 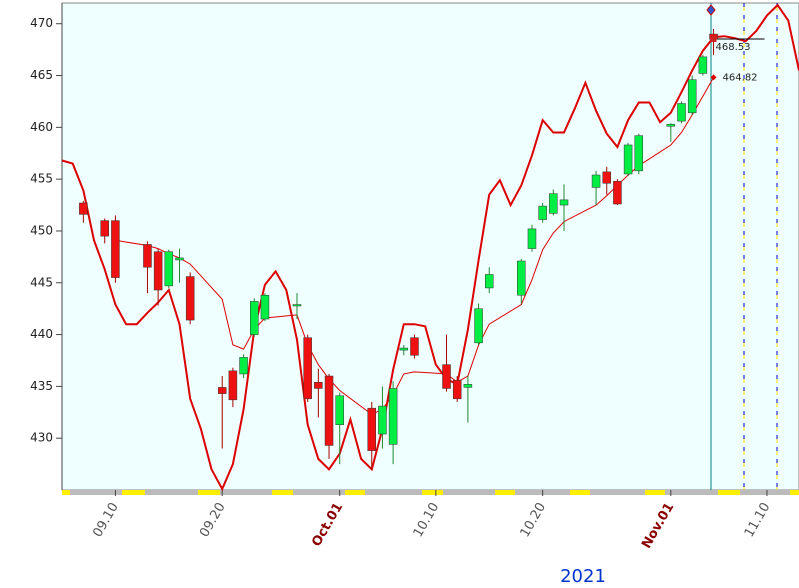 I want to click on x-tick-label: 10.20, so click(x=534, y=520).